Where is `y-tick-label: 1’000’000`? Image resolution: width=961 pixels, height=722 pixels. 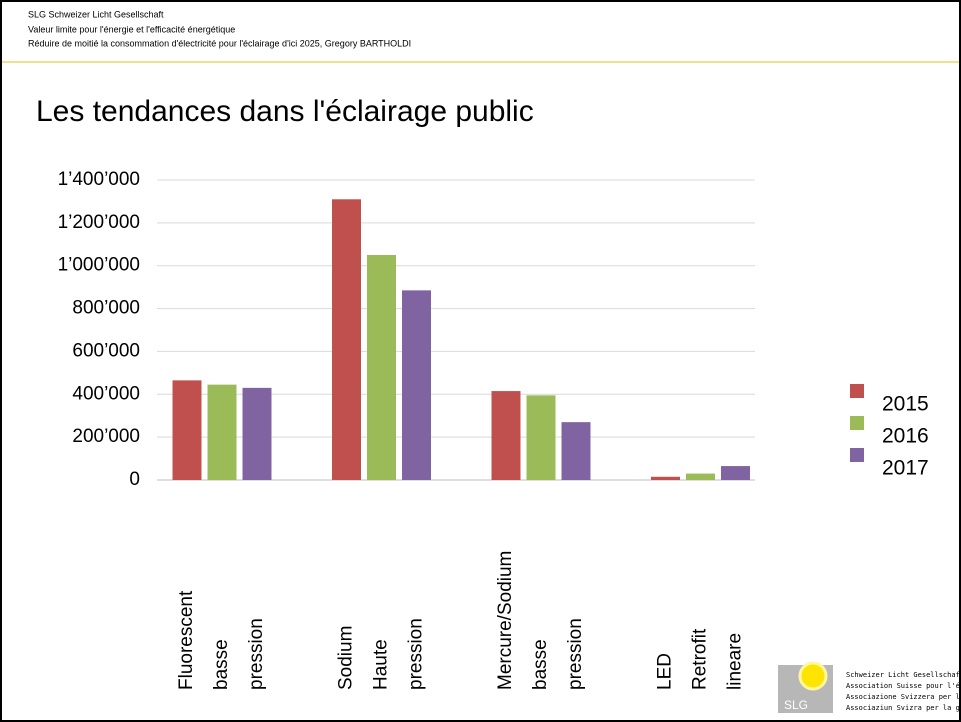
y-tick-label: 1’000’000 is located at coordinates (99, 265).